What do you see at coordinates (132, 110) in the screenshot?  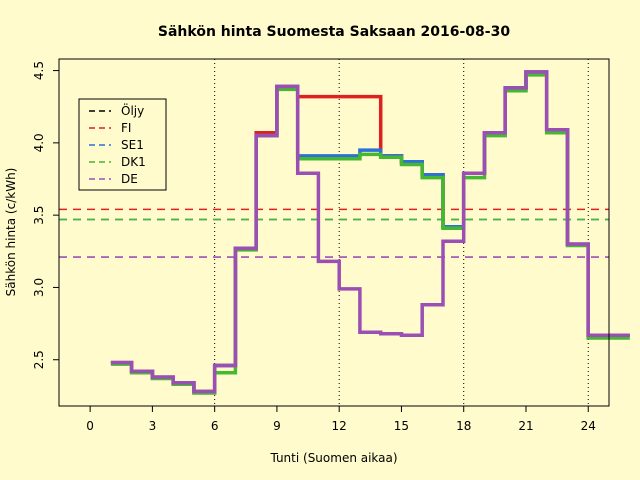 I see `legend-label: Öljy` at bounding box center [132, 110].